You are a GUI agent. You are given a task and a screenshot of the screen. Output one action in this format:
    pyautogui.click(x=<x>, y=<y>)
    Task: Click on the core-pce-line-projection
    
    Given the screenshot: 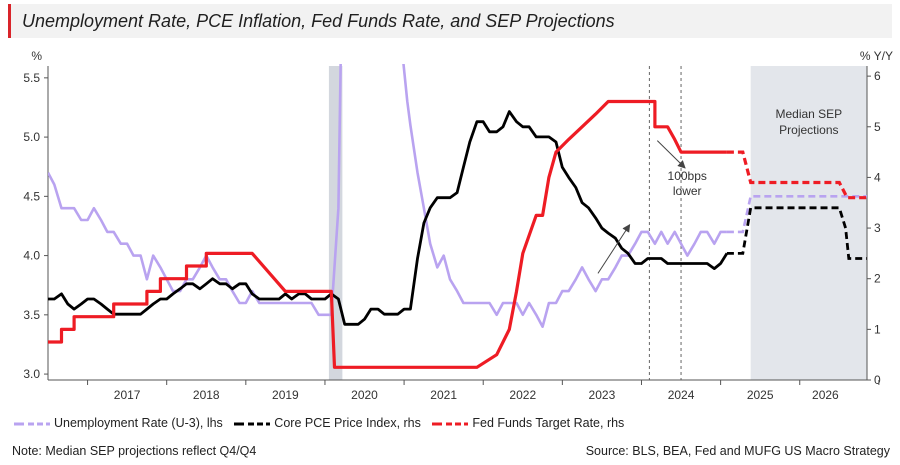 What is the action you would take?
    pyautogui.click(x=796, y=233)
    